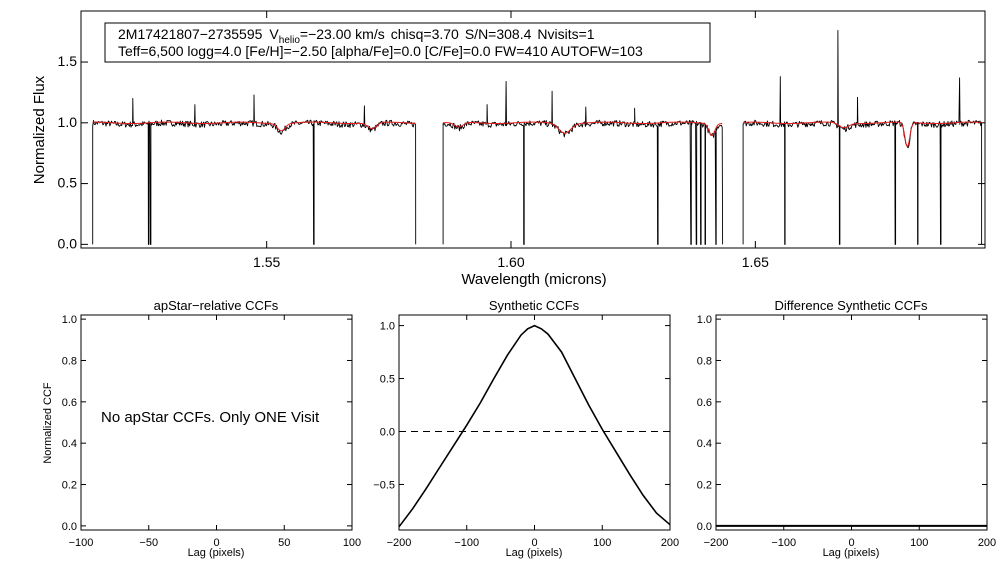 The height and width of the screenshot is (576, 1008). I want to click on synthetic-ccf-x-tick-label: 0, so click(534, 543).